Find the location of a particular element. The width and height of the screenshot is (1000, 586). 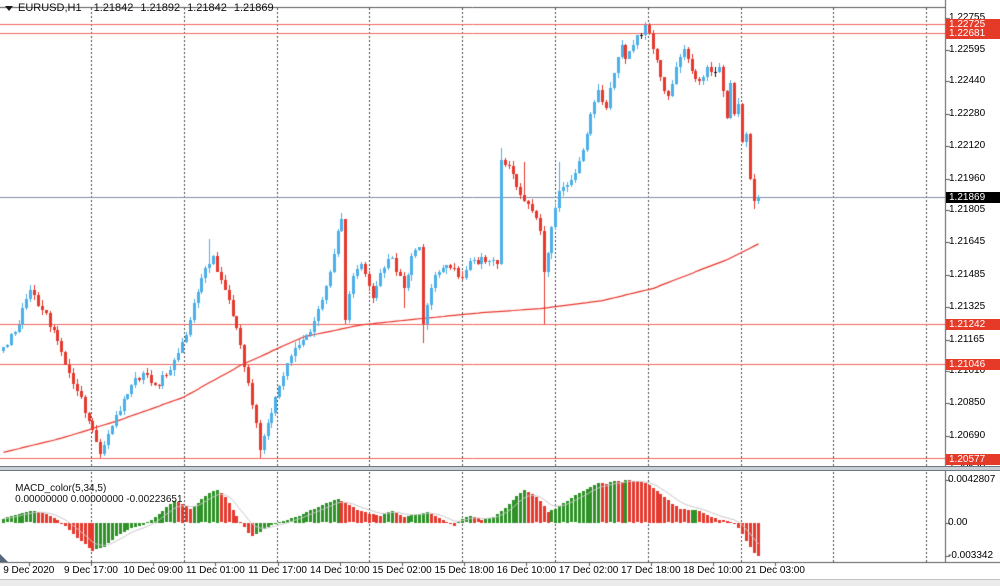

price-tick-label: 1.21165 is located at coordinates (967, 339).